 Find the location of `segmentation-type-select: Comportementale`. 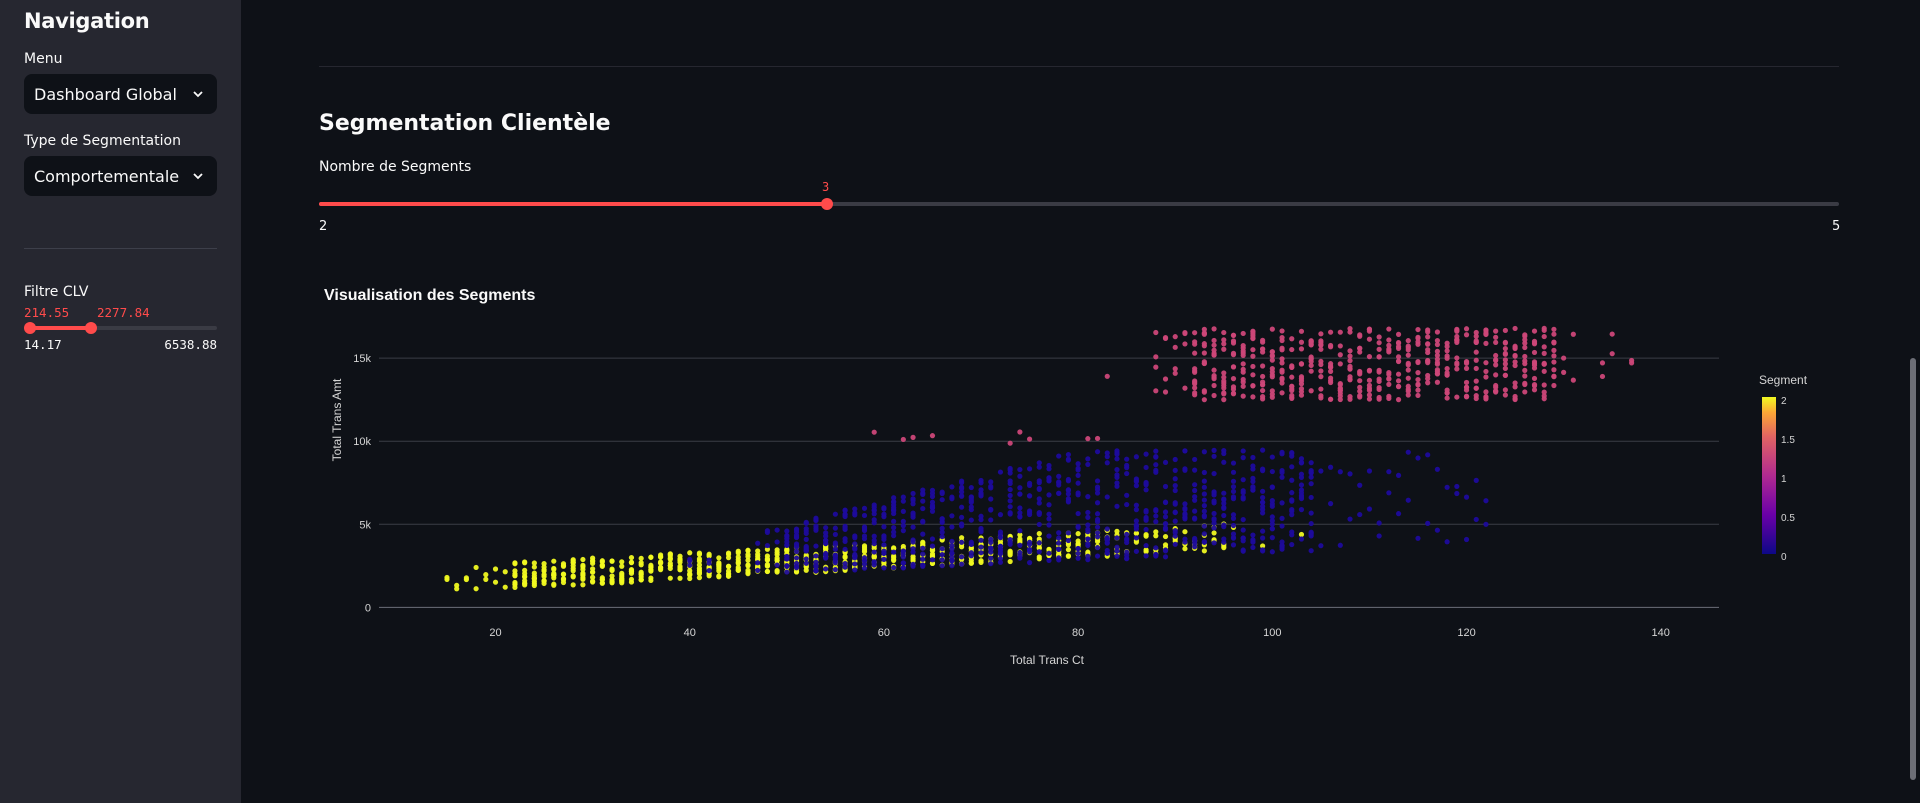

segmentation-type-select: Comportementale is located at coordinates (120, 176).